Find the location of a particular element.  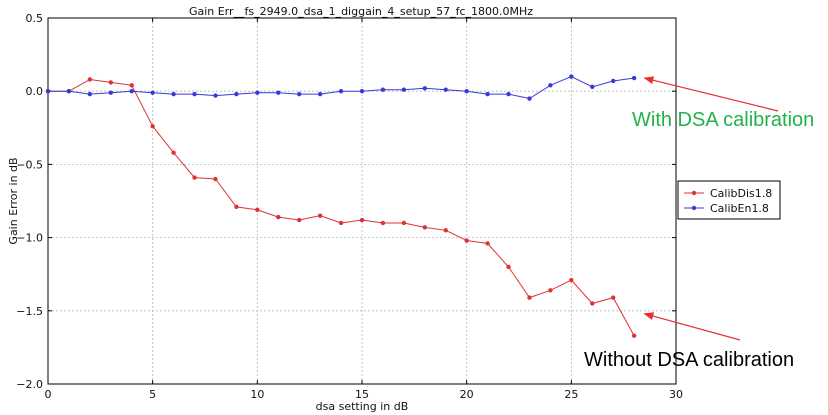

y-tick-label: −1.5 is located at coordinates (29, 311).